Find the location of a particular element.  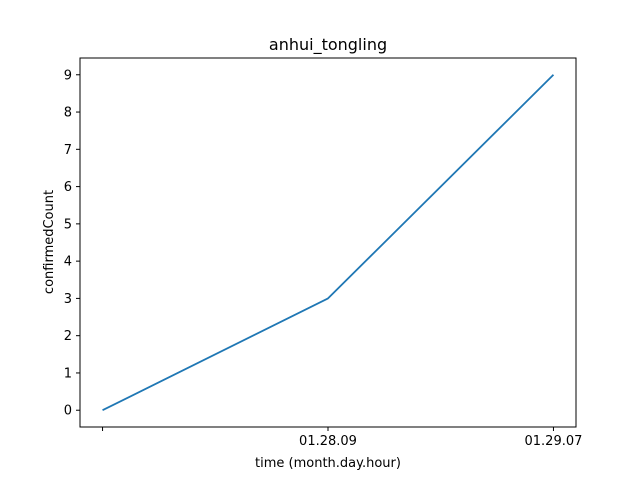

x-tick-label: 01.28.09 is located at coordinates (328, 441).